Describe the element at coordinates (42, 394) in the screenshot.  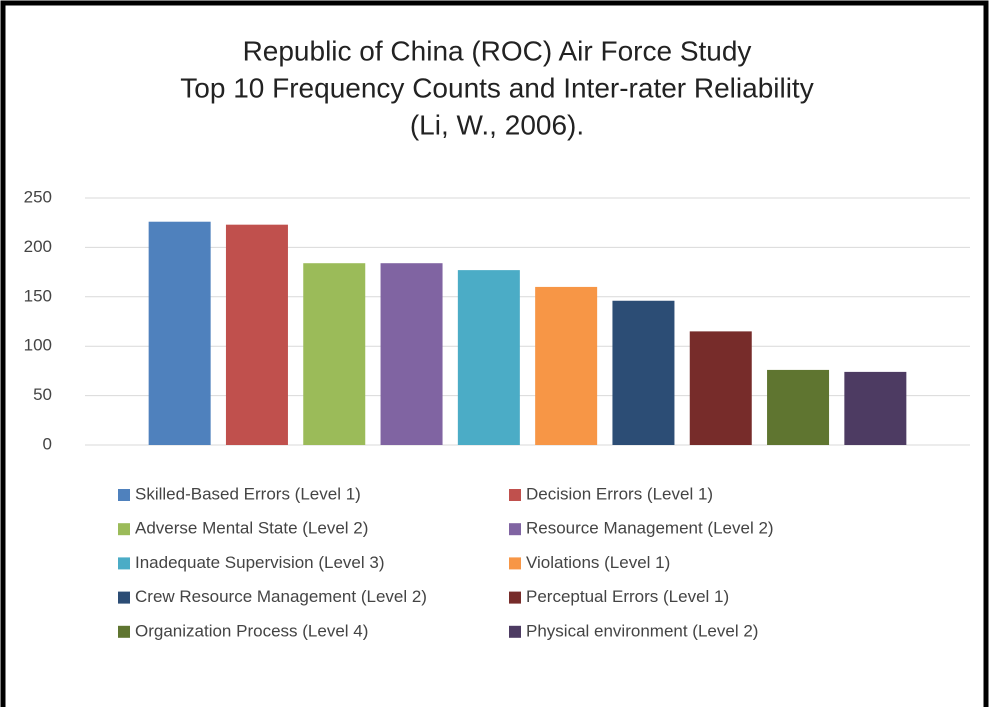
I see `y-tick-label: 50` at that location.